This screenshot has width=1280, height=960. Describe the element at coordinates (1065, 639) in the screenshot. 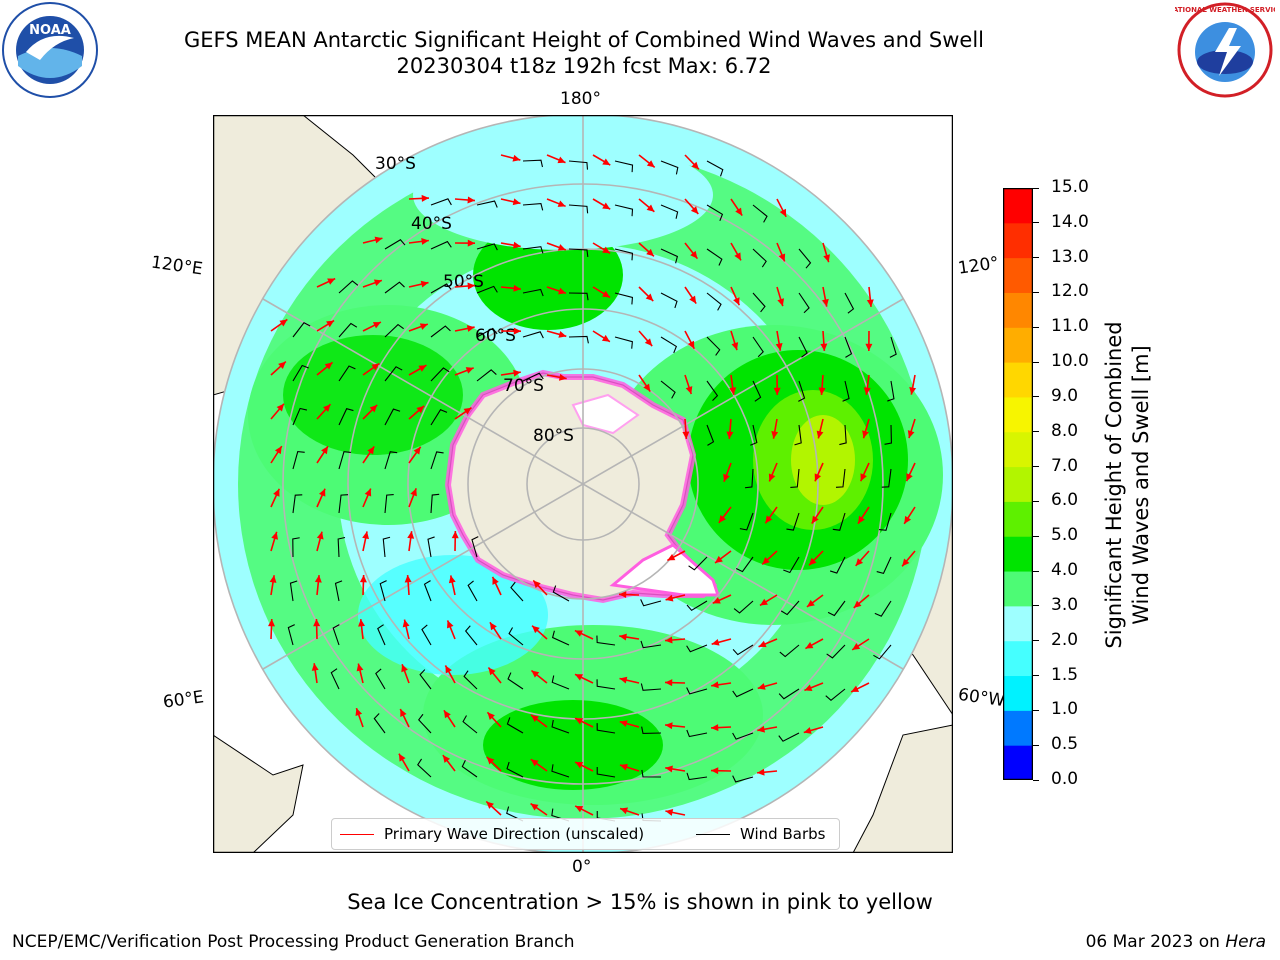

I see `colorbar-tick-label: 2.0` at that location.